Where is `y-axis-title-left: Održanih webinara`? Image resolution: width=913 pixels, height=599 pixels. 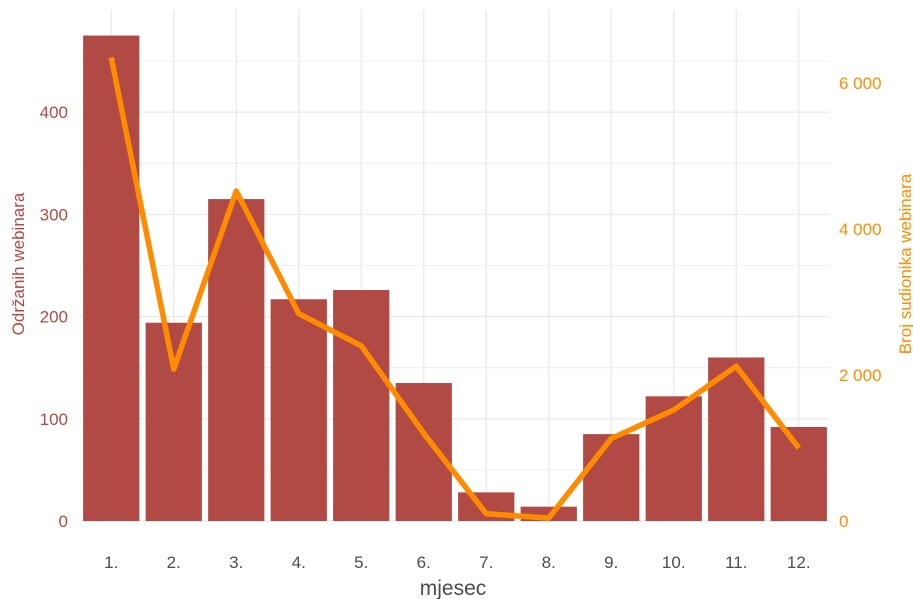 y-axis-title-left: Održanih webinara is located at coordinates (18, 263).